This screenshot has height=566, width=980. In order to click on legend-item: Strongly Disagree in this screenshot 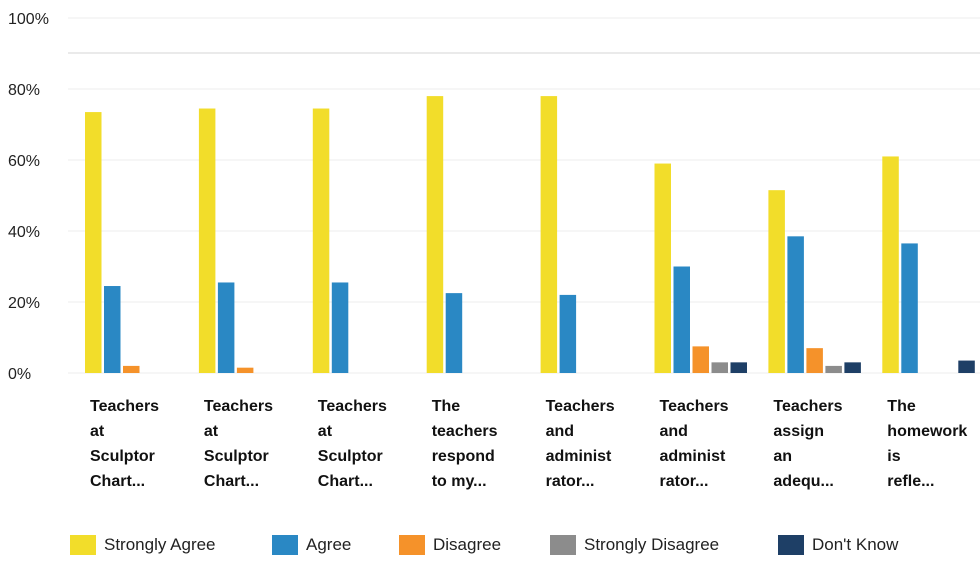, I will do `click(634, 545)`.